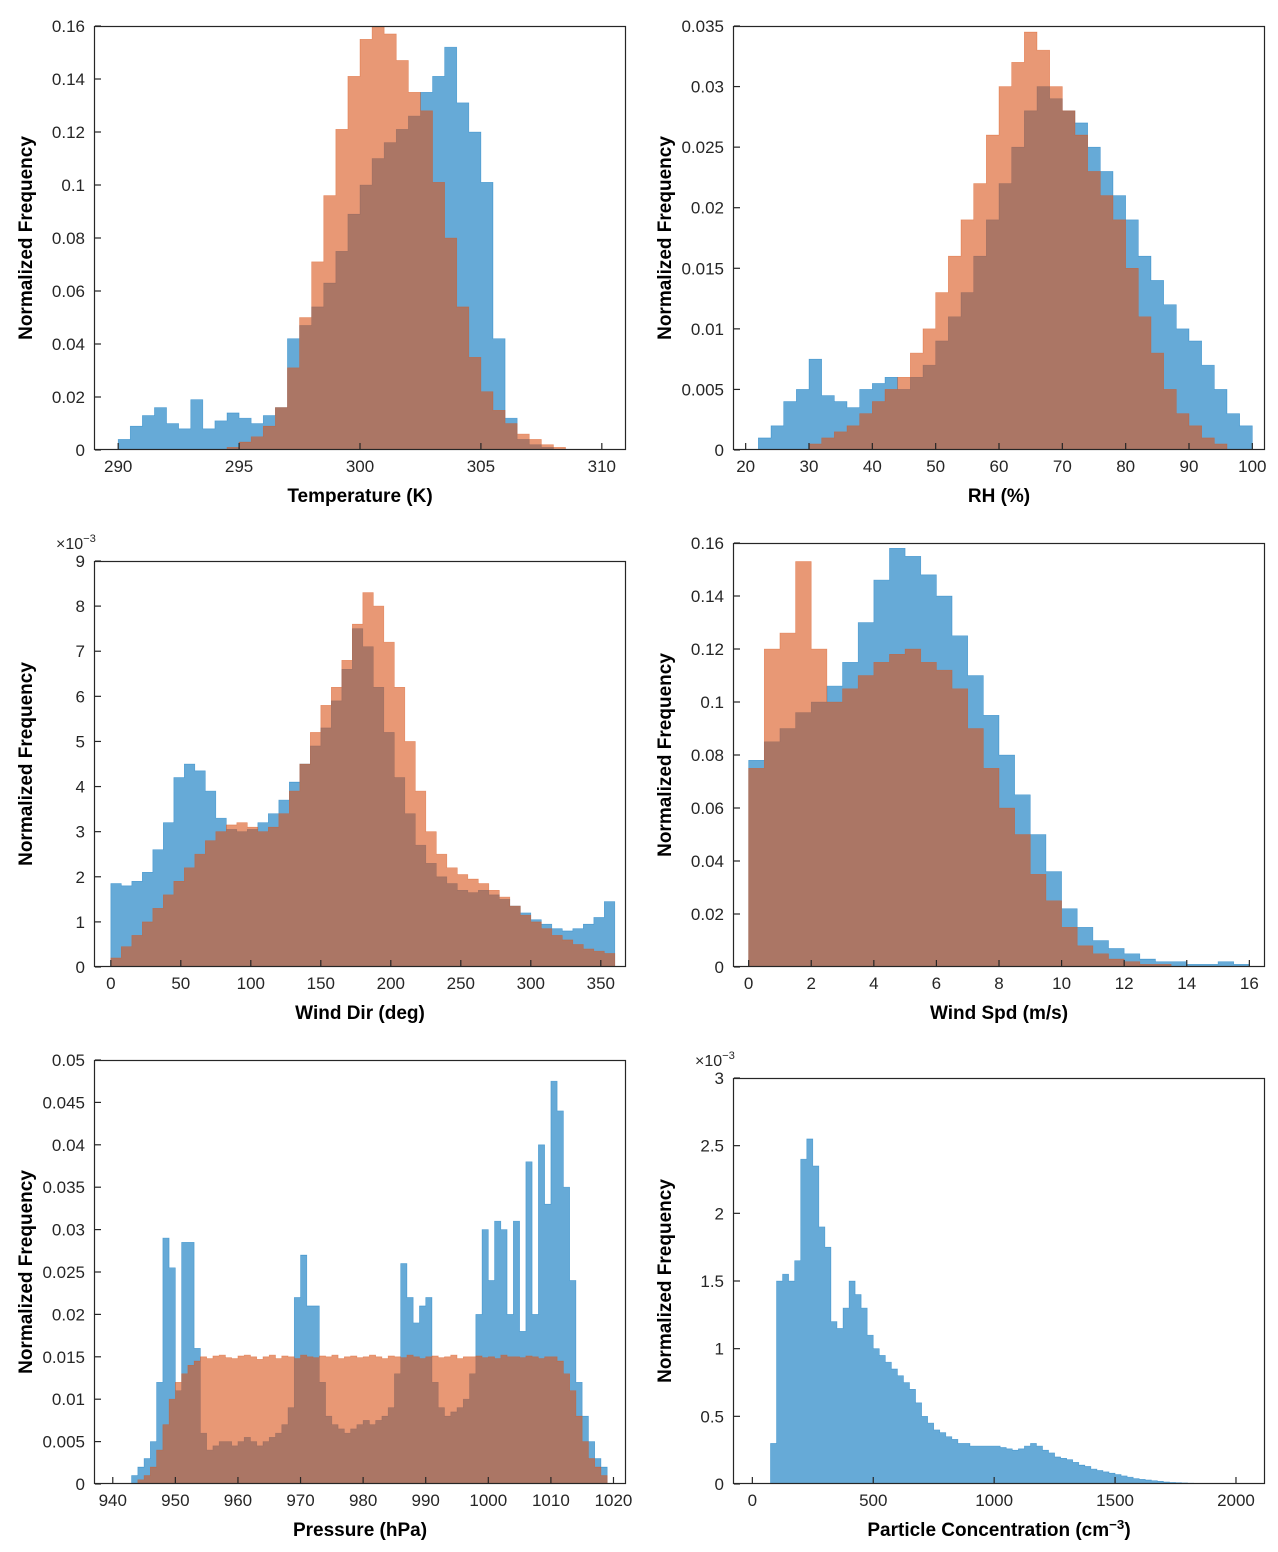  Describe the element at coordinates (300, 1500) in the screenshot. I see `x-tick-label: 970` at that location.